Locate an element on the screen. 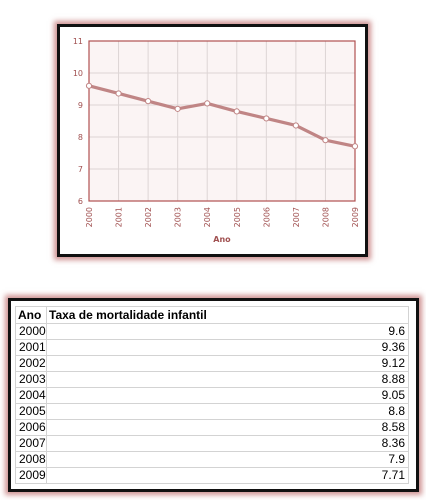 This screenshot has height=500, width=426. y-tick-label: 9 is located at coordinates (80, 105).